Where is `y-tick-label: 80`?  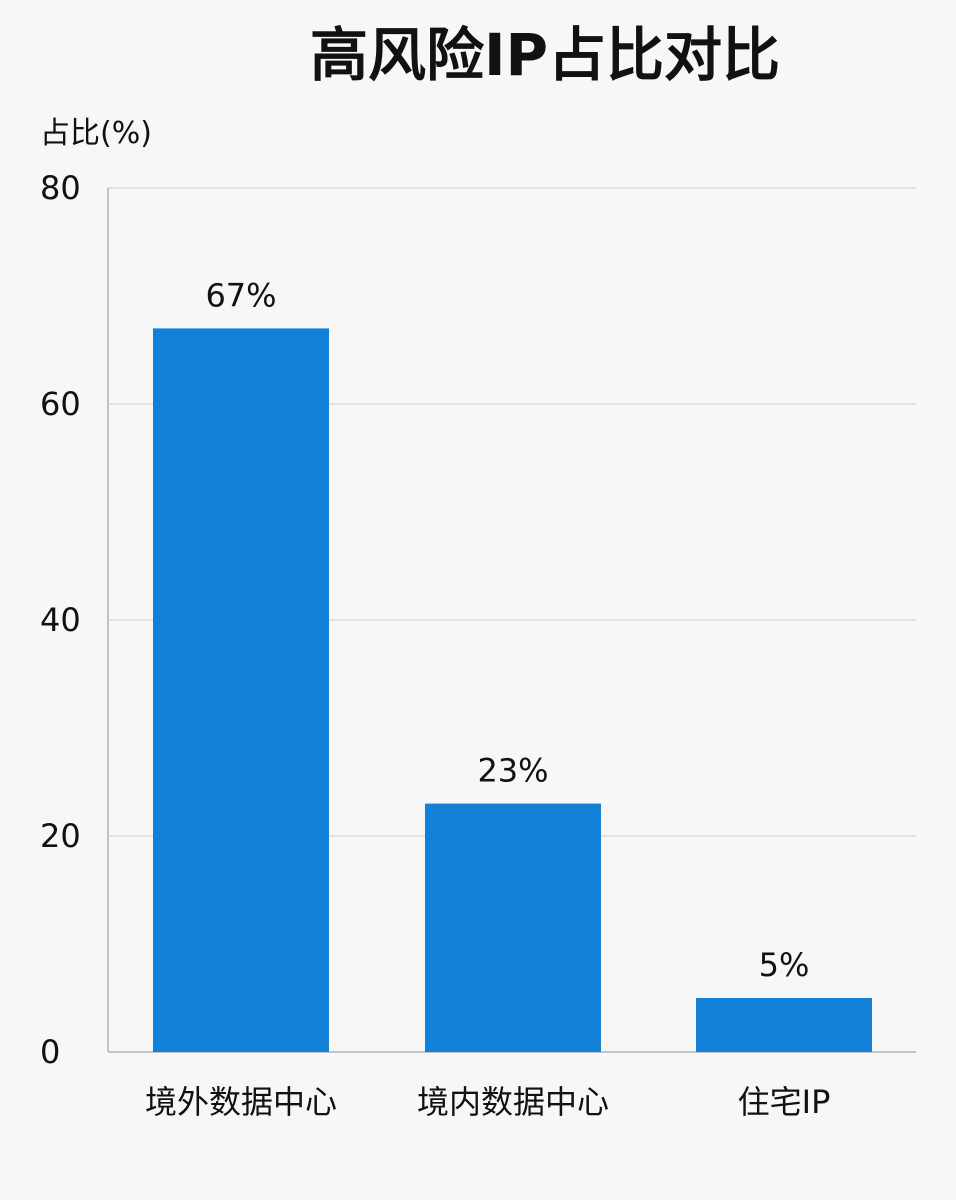 y-tick-label: 80 is located at coordinates (60, 188).